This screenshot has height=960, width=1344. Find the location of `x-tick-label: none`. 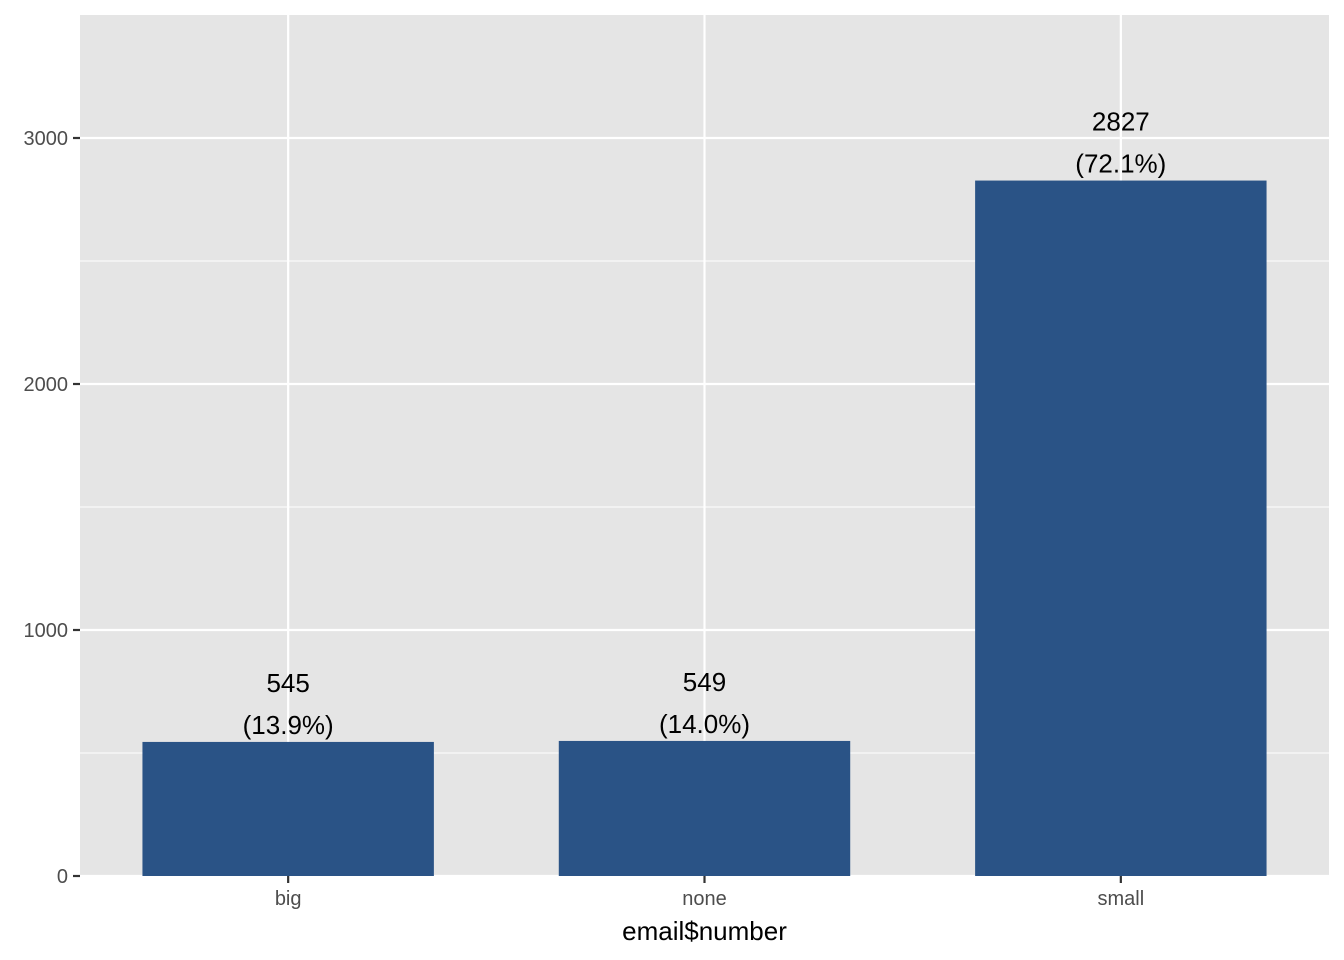

x-tick-label: none is located at coordinates (704, 899).